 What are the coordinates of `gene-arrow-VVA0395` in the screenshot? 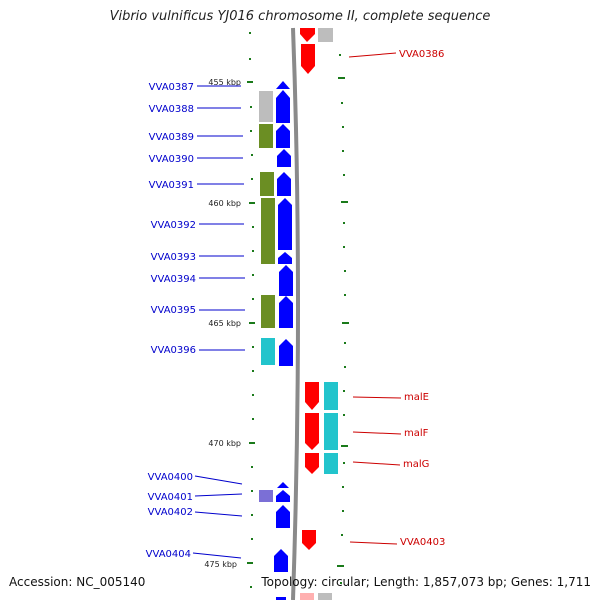 It's located at (286, 312).